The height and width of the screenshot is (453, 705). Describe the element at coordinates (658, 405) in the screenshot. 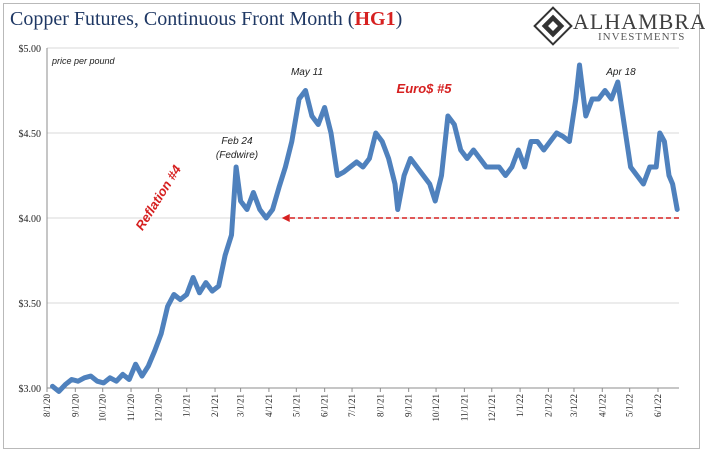

I see `x-tick-label: 6/1/22` at that location.